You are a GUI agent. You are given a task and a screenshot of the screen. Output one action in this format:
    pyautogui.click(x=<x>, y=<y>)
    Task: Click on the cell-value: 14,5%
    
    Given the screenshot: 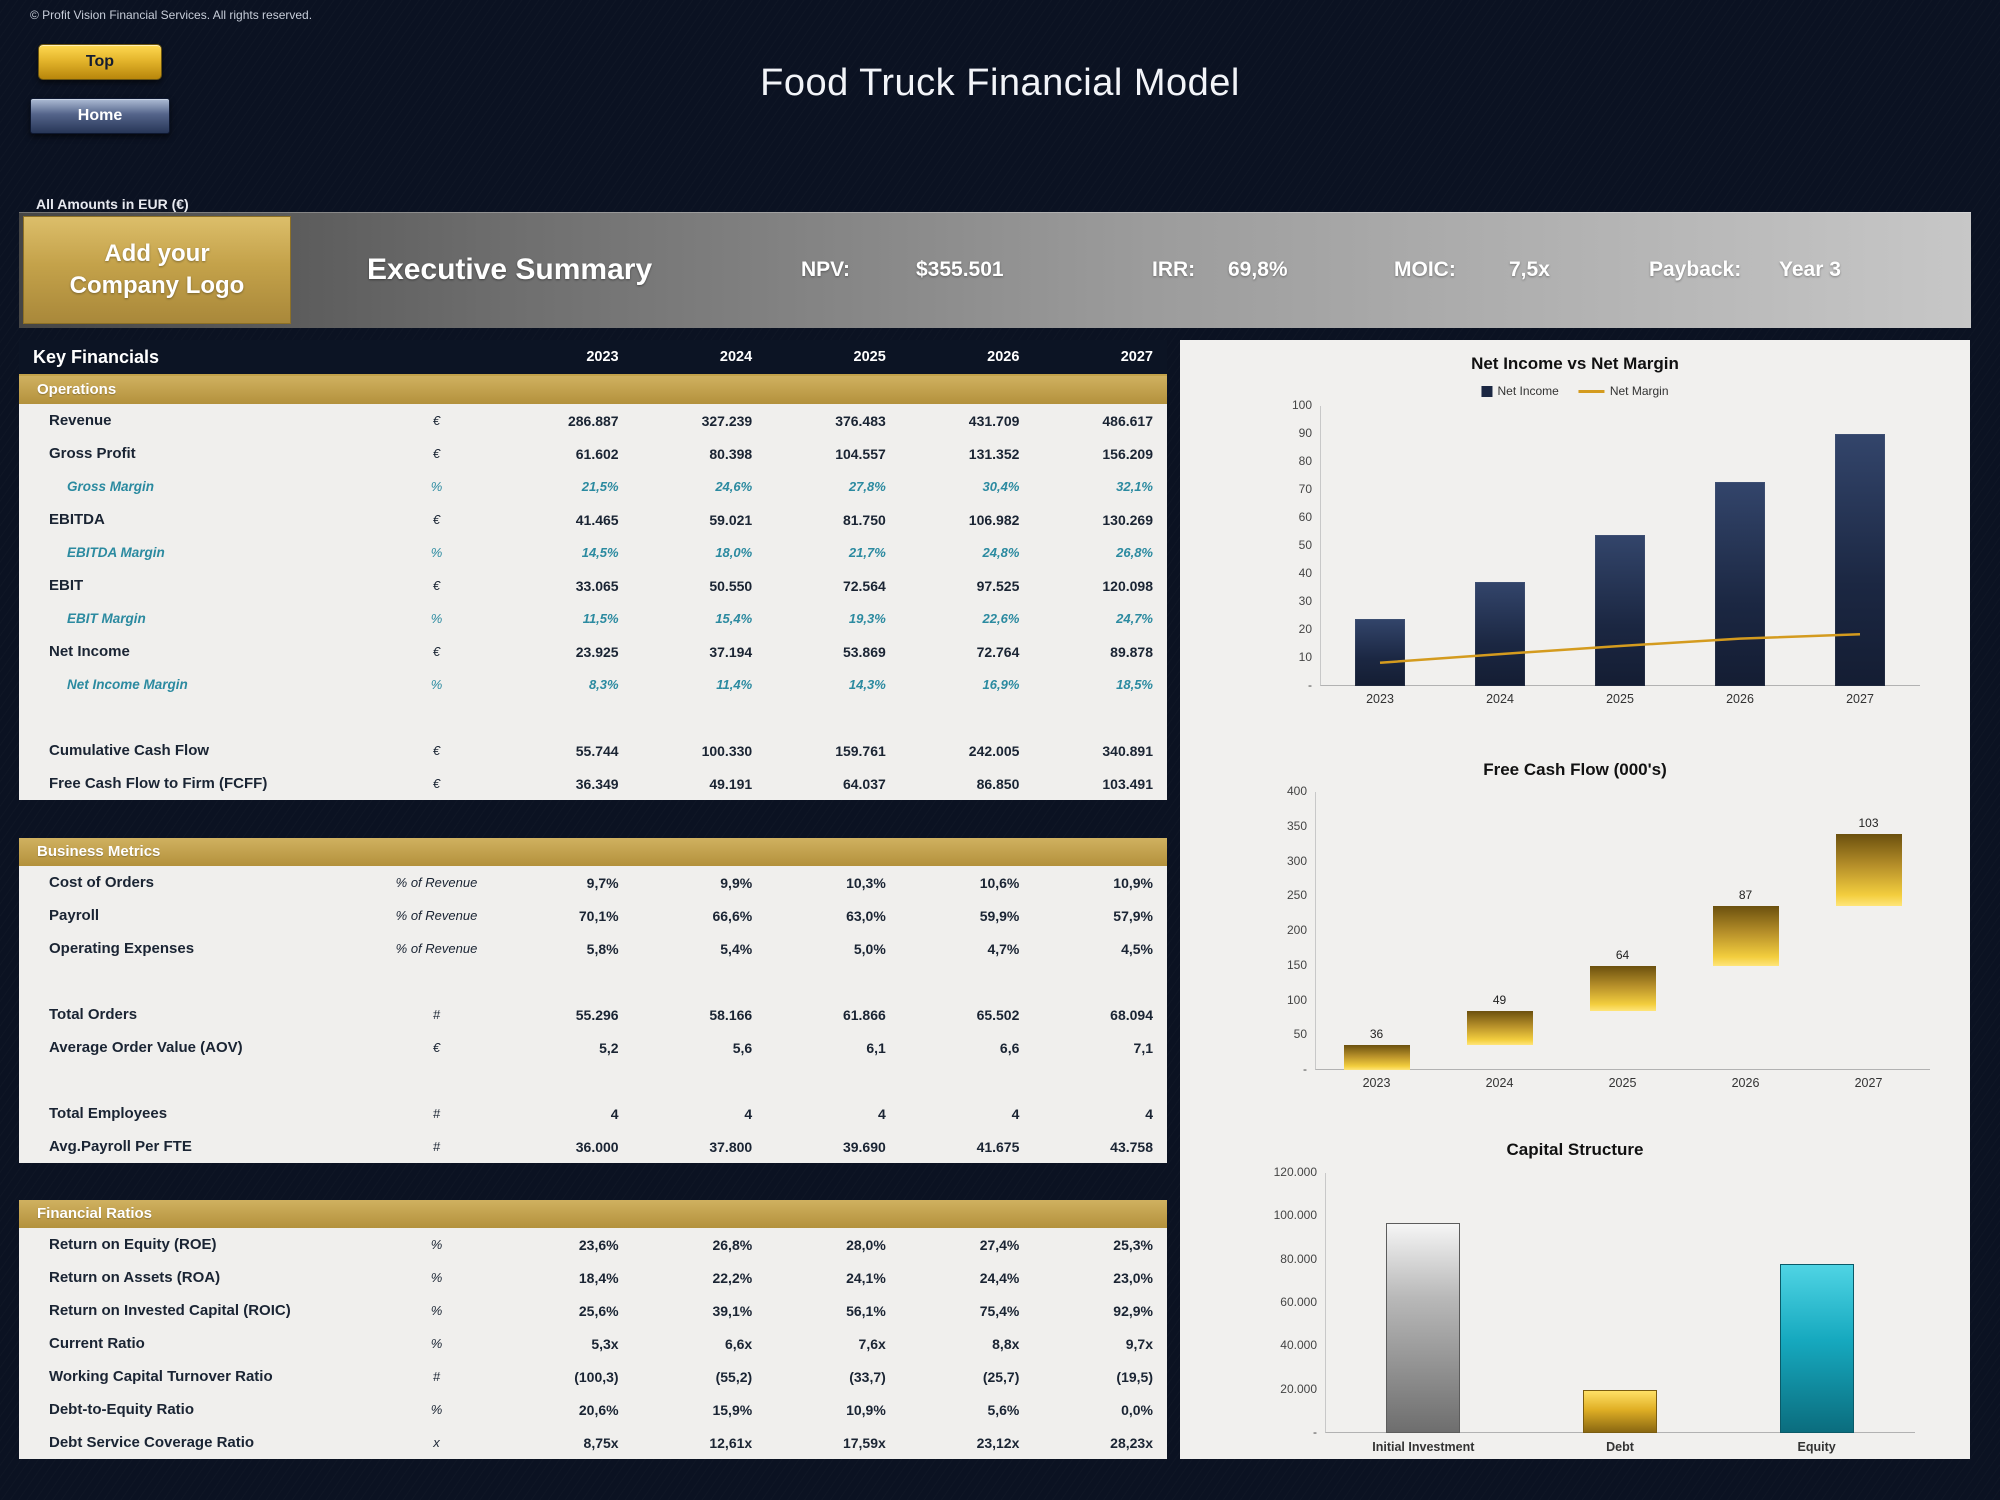 What is the action you would take?
    pyautogui.click(x=600, y=552)
    